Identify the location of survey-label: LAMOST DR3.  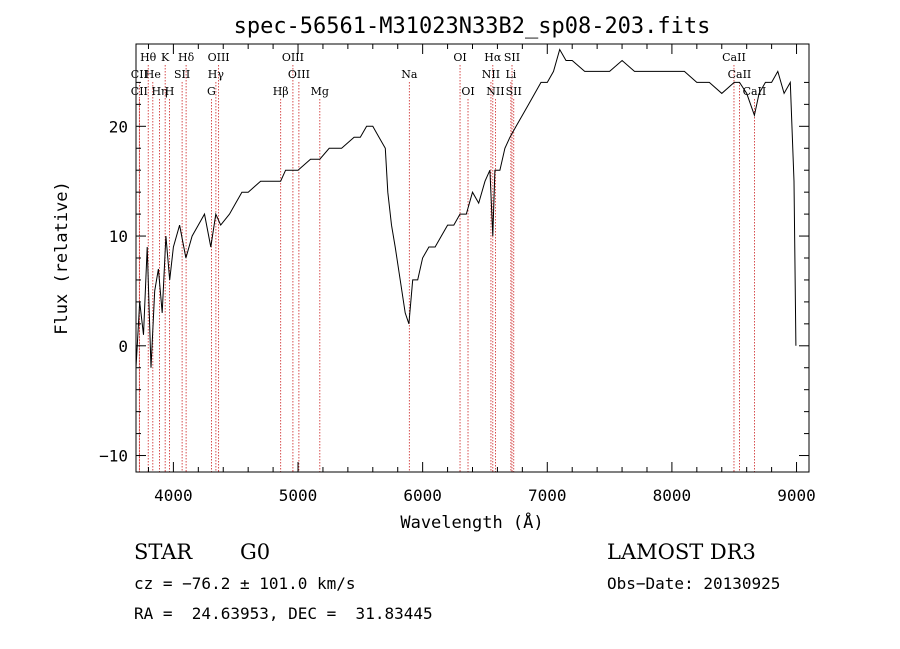
(681, 552).